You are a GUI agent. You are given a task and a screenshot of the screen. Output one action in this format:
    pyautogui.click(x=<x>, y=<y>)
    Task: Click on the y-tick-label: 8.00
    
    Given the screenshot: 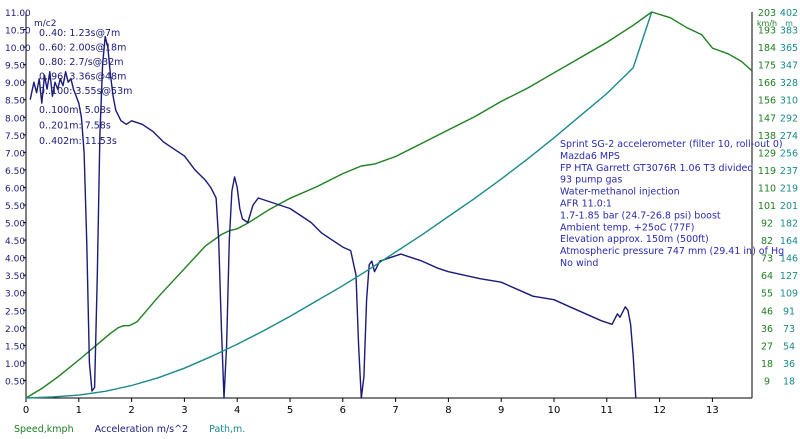 What is the action you would take?
    pyautogui.click(x=15, y=119)
    